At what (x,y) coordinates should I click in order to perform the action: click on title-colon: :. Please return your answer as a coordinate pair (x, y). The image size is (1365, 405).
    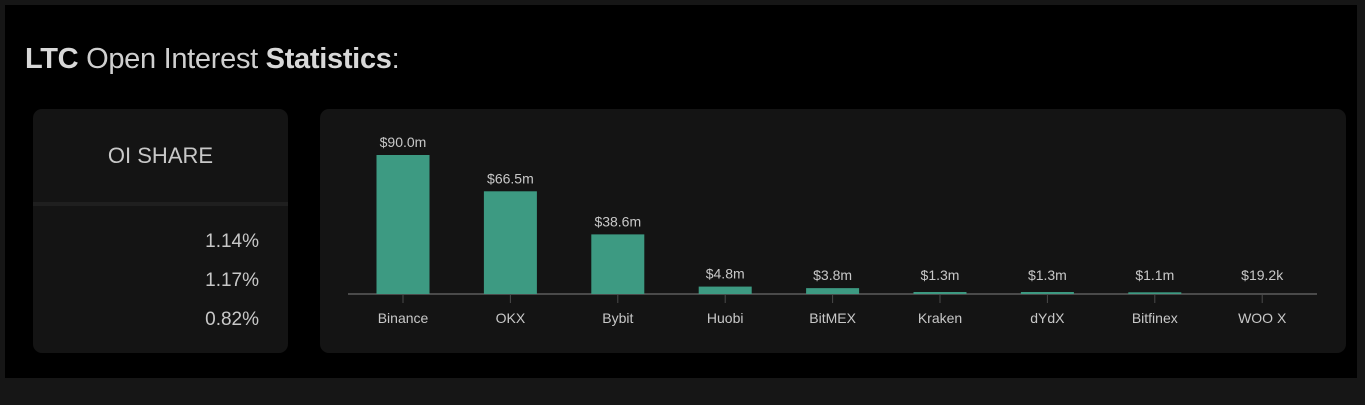
    Looking at the image, I should click on (395, 59).